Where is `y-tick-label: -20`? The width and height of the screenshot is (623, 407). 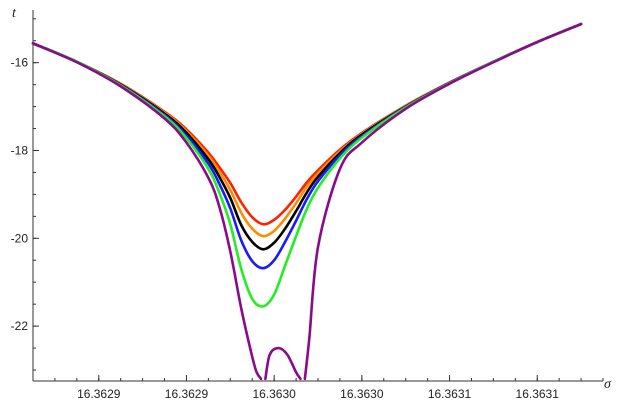 y-tick-label: -20 is located at coordinates (20, 238).